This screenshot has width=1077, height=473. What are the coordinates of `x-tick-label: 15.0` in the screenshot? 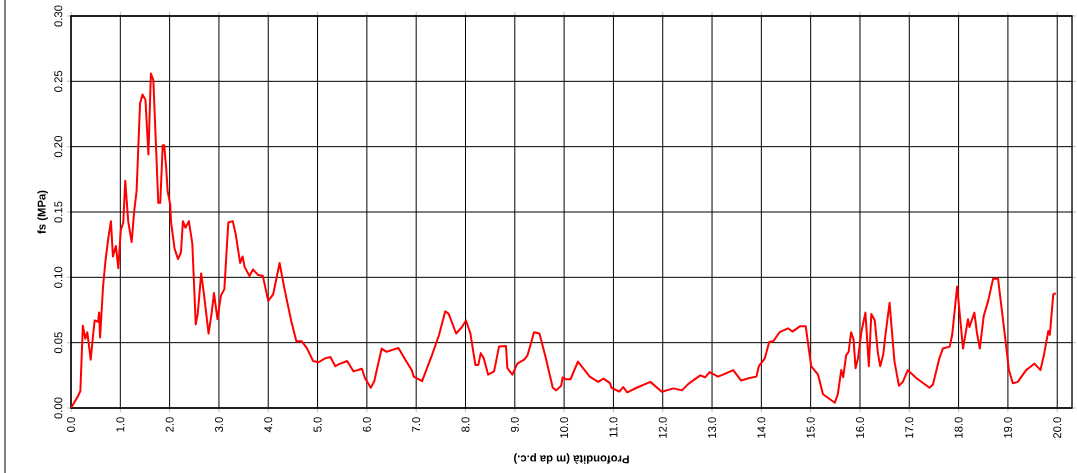 It's located at (810, 427).